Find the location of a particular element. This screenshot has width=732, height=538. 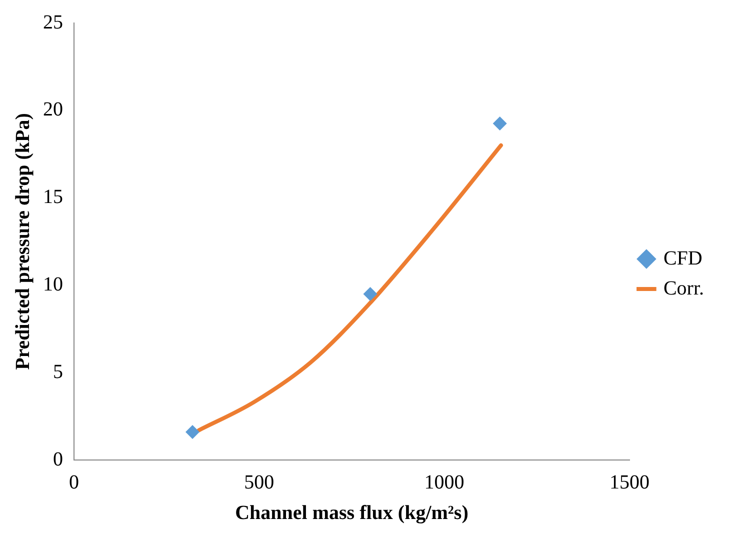

legend-label: CFD is located at coordinates (682, 258).